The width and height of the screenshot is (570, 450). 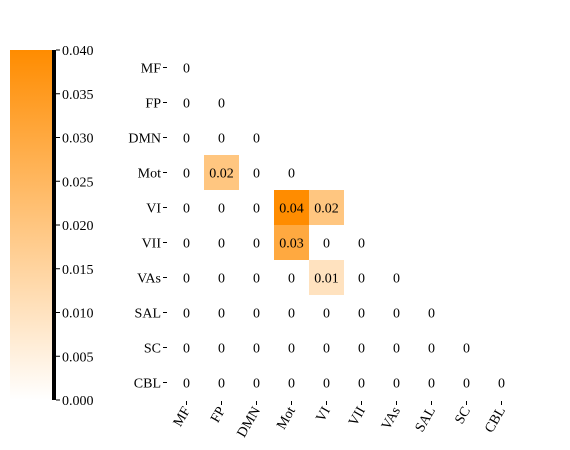 I want to click on colorbar-tick-label: 0.035, so click(x=78, y=95).